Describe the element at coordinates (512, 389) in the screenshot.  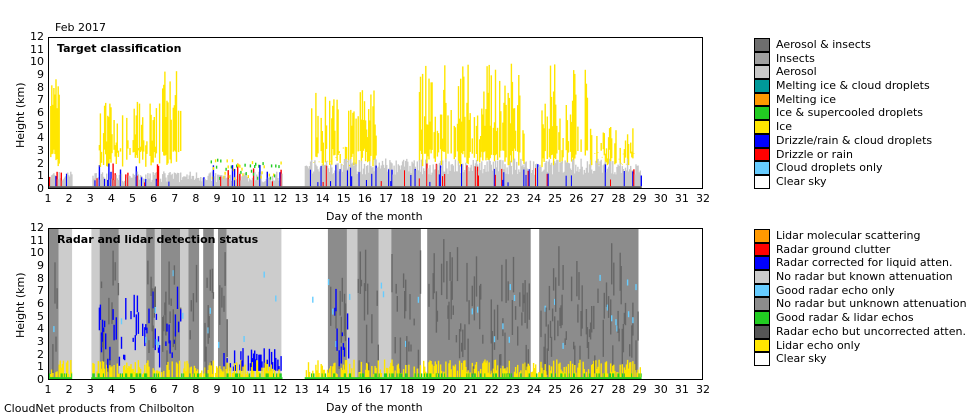
I see `x-tick-label: 23` at that location.